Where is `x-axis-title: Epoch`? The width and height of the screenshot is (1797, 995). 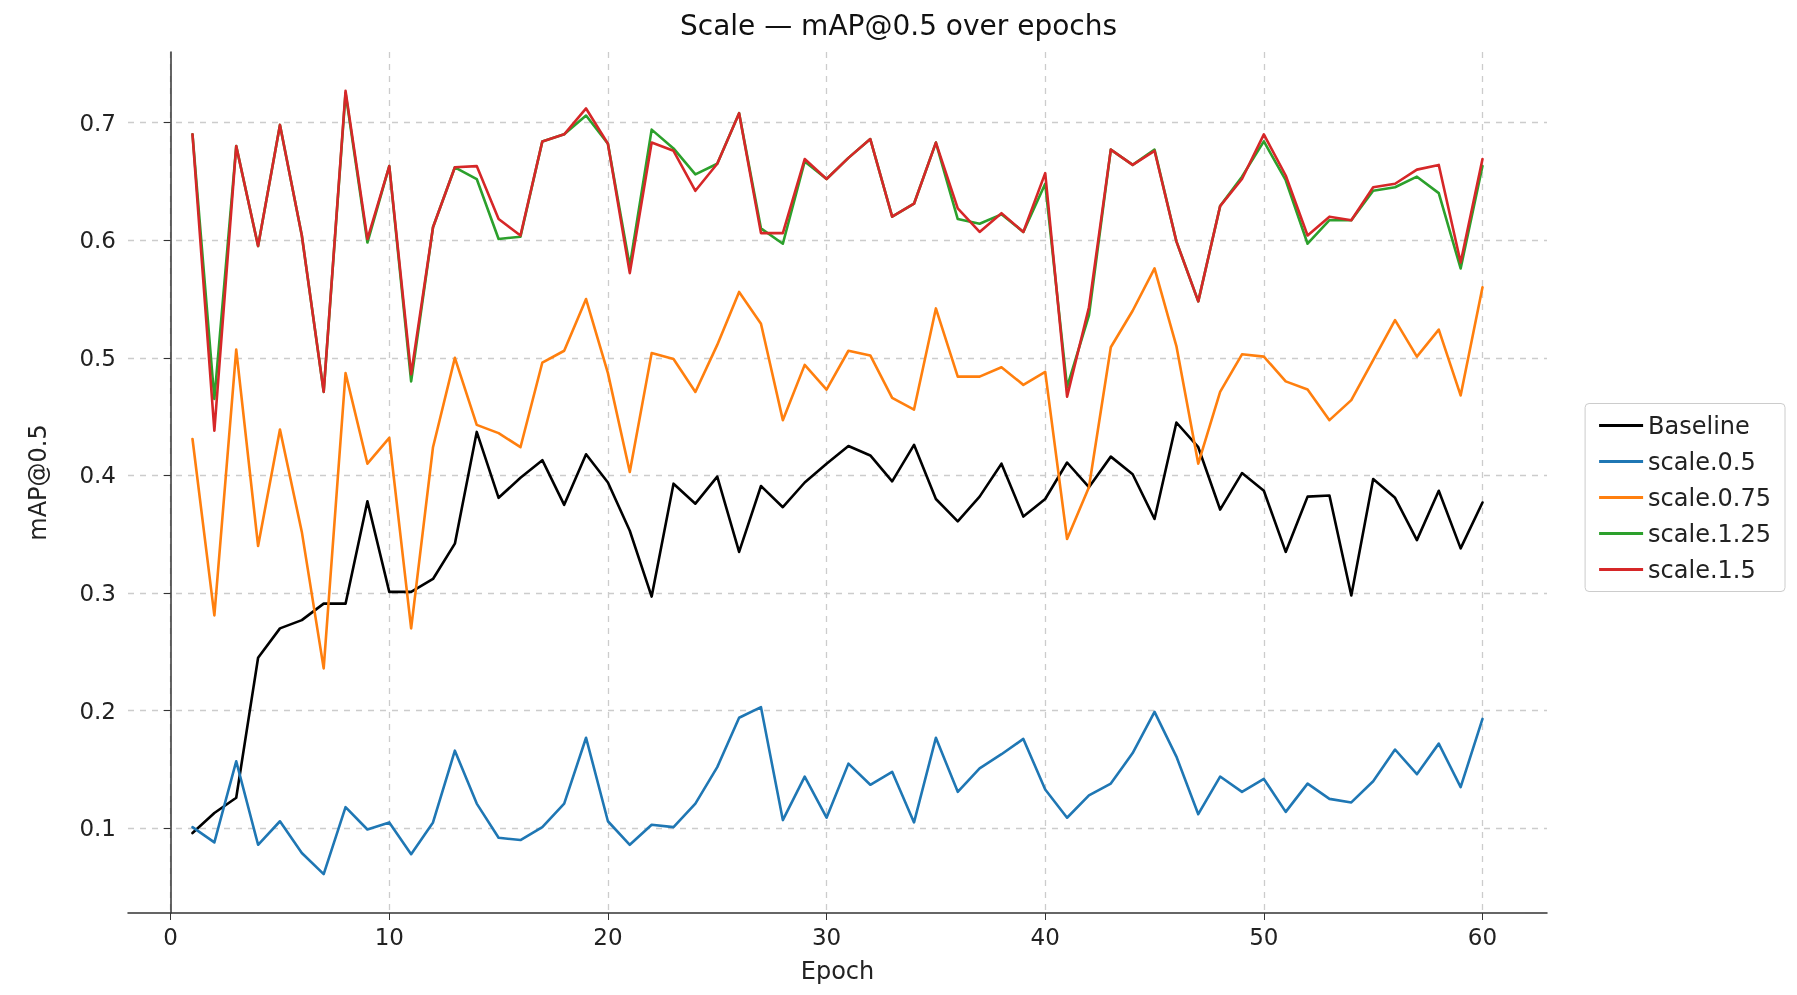 x-axis-title: Epoch is located at coordinates (837, 971).